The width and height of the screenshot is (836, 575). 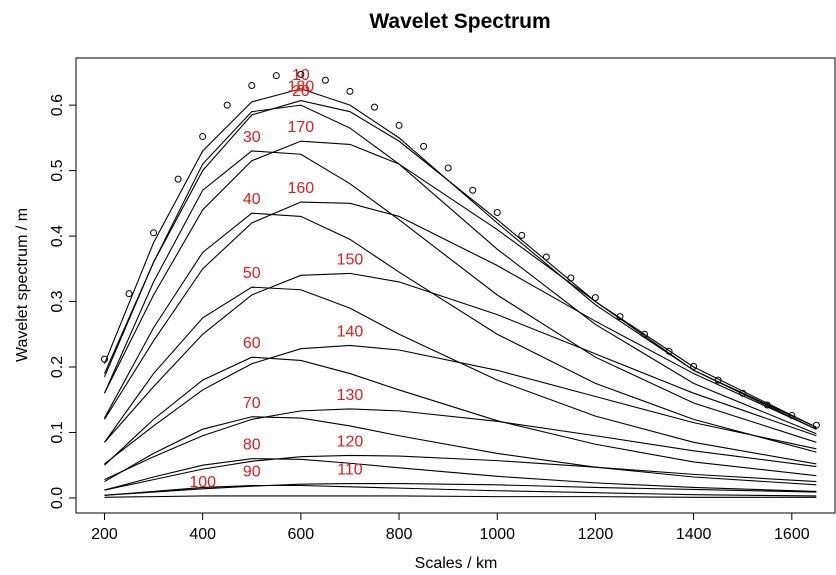 I want to click on curve-label: 70, so click(x=252, y=403).